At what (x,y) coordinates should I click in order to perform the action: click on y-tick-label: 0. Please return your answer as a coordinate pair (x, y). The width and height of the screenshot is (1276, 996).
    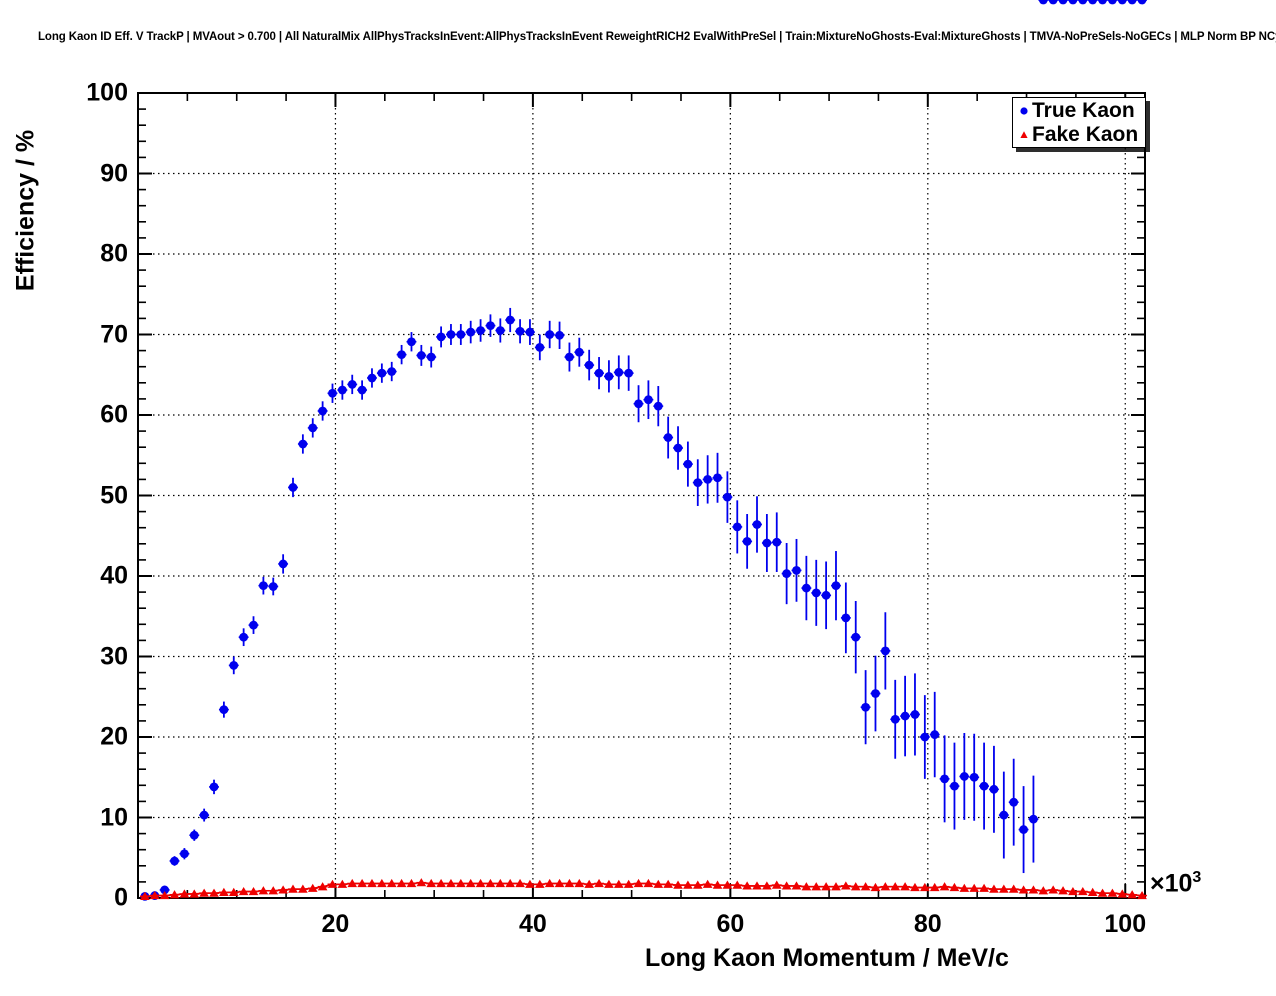
    Looking at the image, I should click on (121, 897).